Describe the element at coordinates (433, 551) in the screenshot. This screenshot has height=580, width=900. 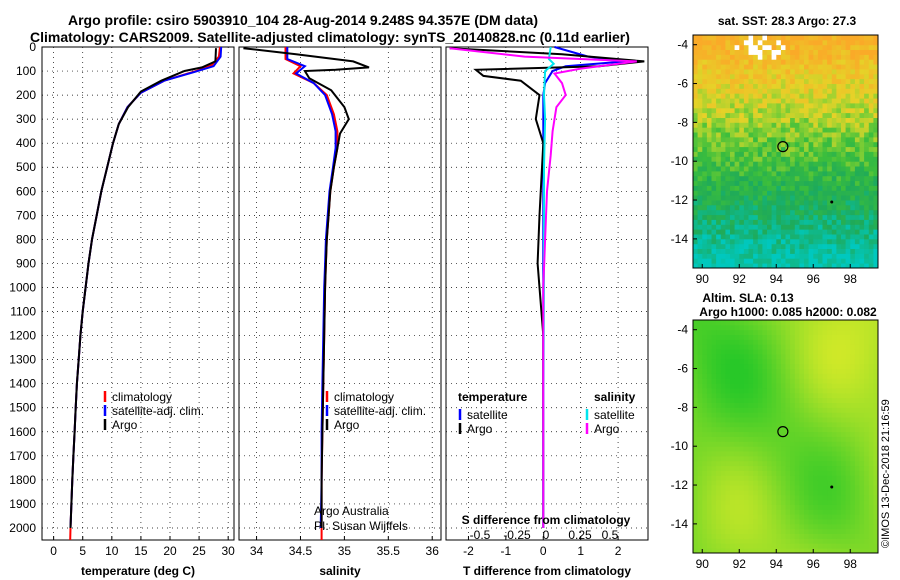
I see `x-tick-label: 36` at that location.